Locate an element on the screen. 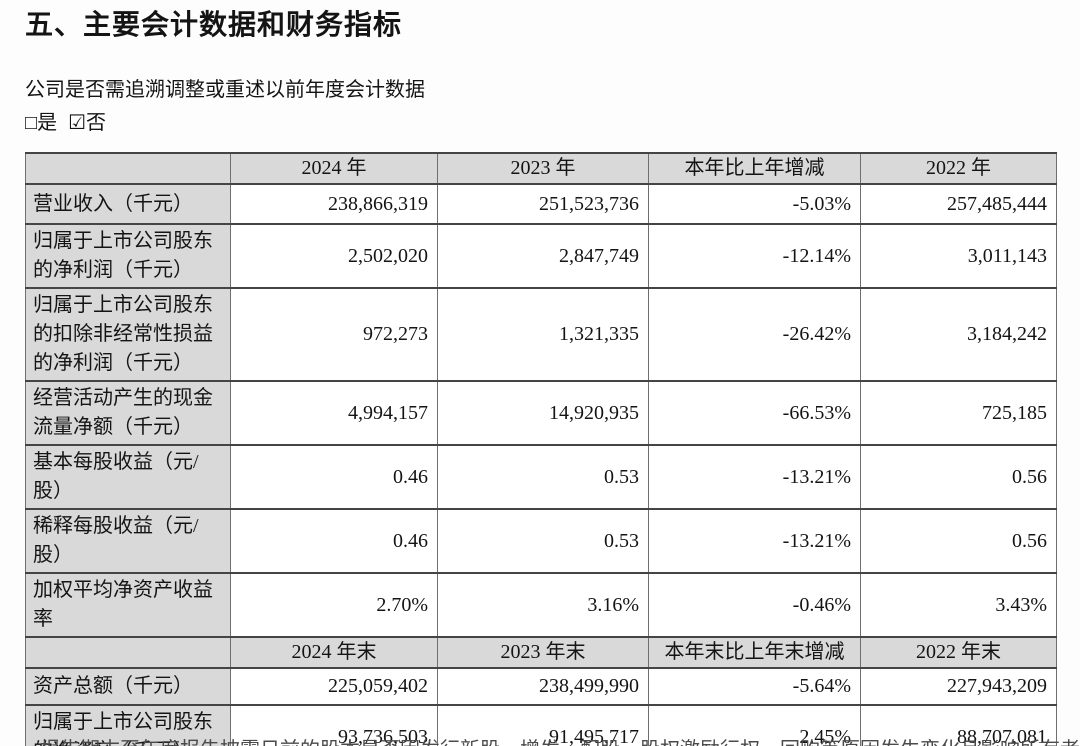  cell-change: 2.45% is located at coordinates (754, 725).